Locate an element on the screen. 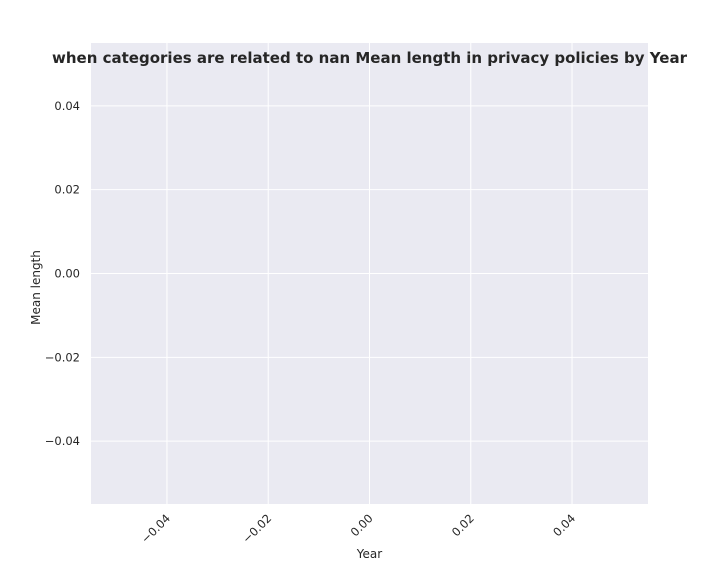 This screenshot has width=720, height=576. x-tick-label: 0.04 is located at coordinates (564, 525).